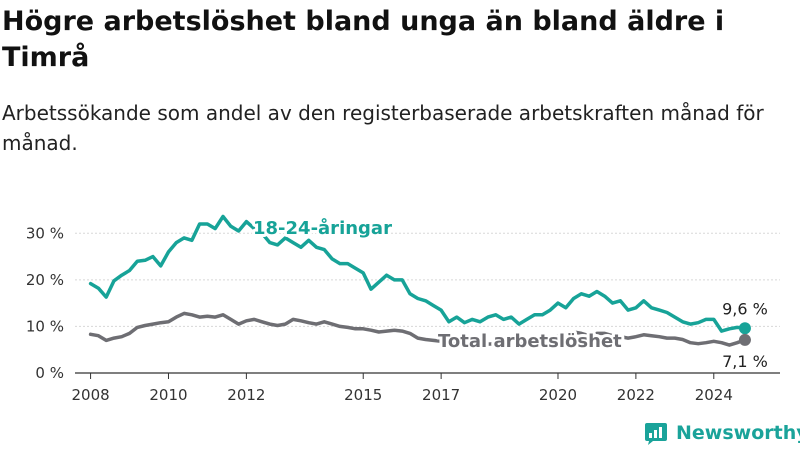 The height and width of the screenshot is (450, 800). What do you see at coordinates (45, 280) in the screenshot?
I see `y-tick-label: 20 %` at bounding box center [45, 280].